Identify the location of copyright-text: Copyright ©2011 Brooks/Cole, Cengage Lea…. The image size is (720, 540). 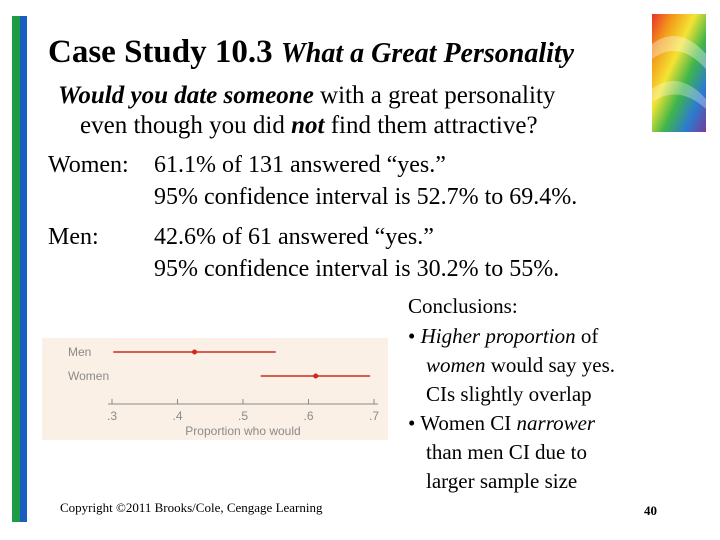
(191, 507).